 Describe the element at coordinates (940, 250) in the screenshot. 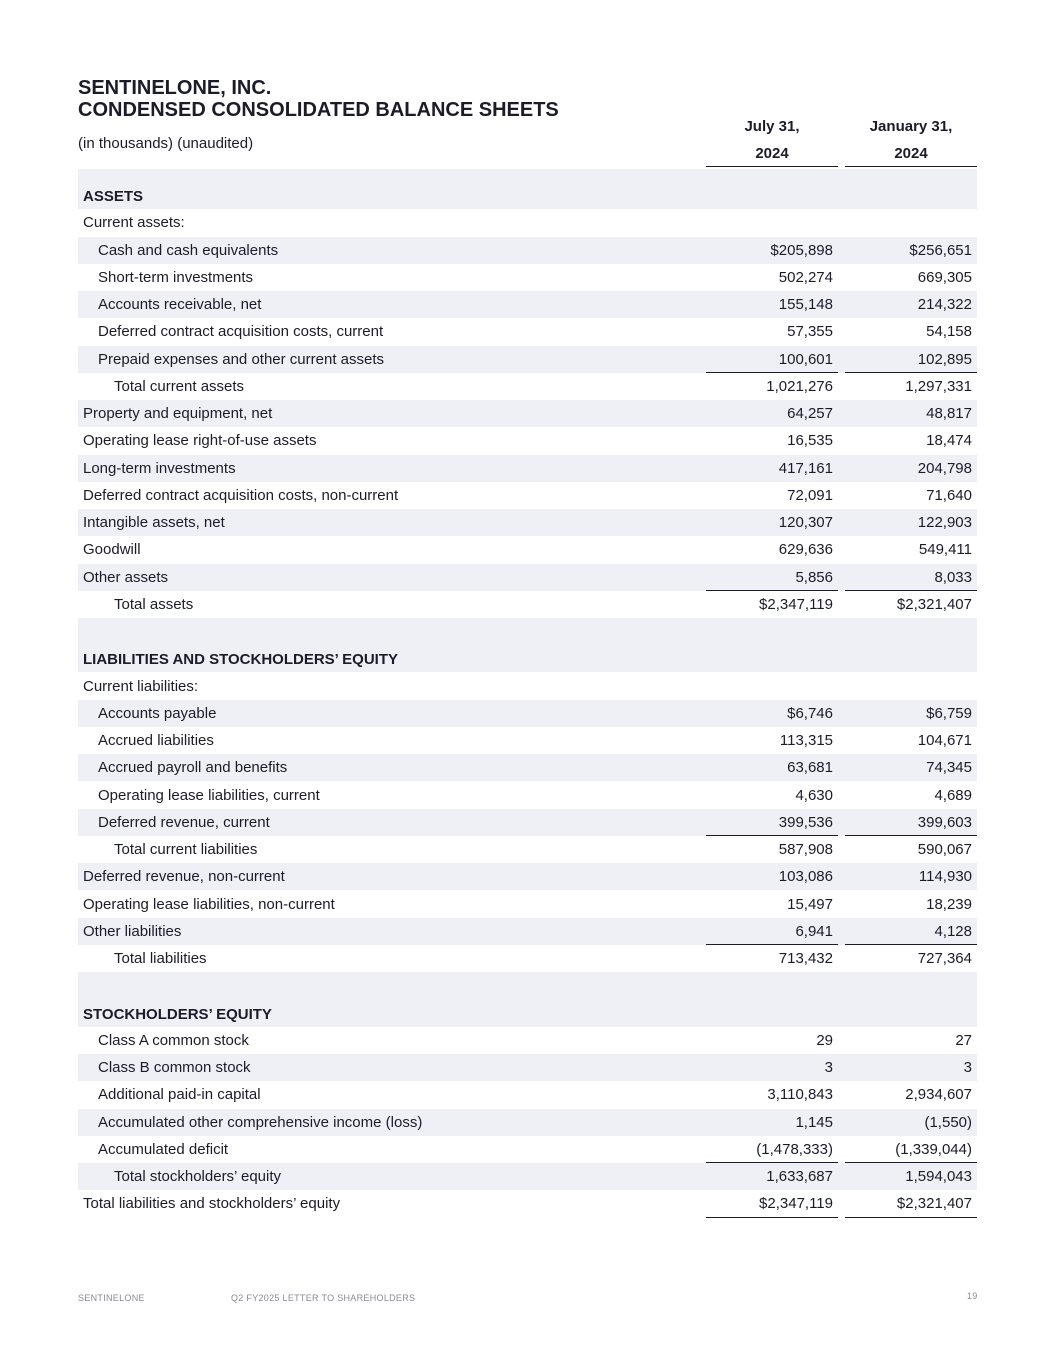

I see `cell-value: $256,651` at that location.